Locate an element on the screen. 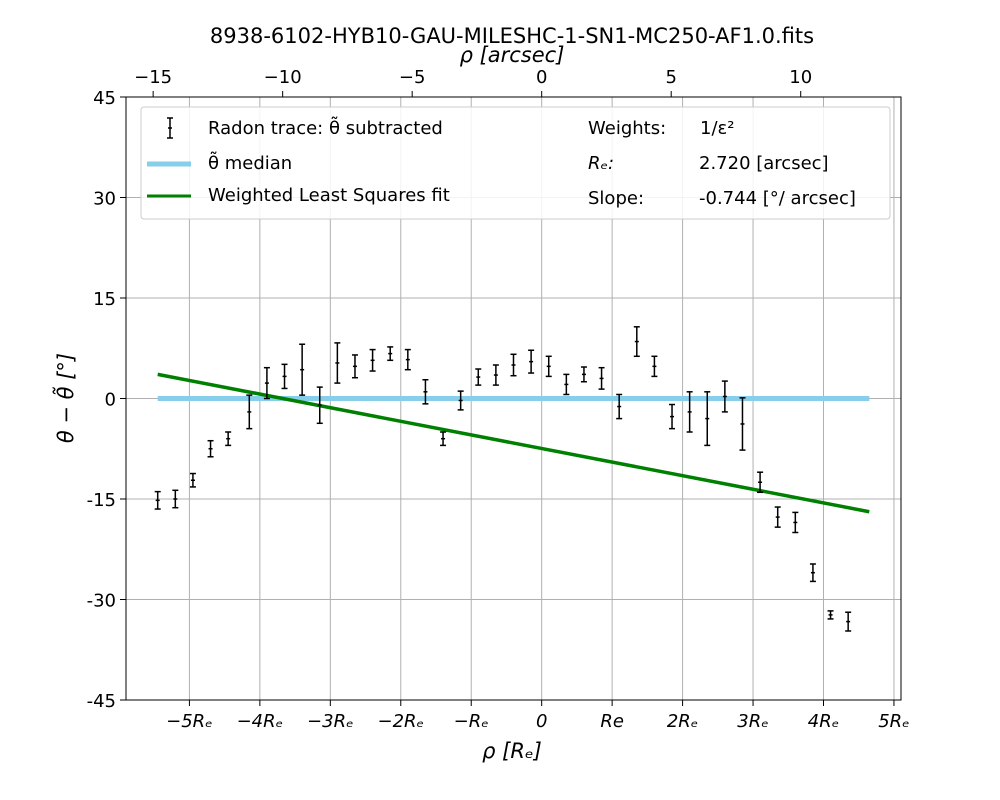 This screenshot has height=800, width=1000. top-axis-label: ρ [arcsec] is located at coordinates (512, 55).